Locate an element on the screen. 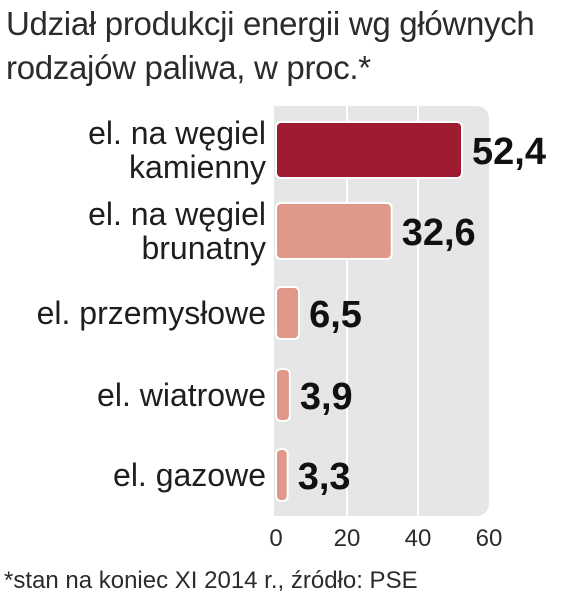  value-label: 3,9 is located at coordinates (326, 397).